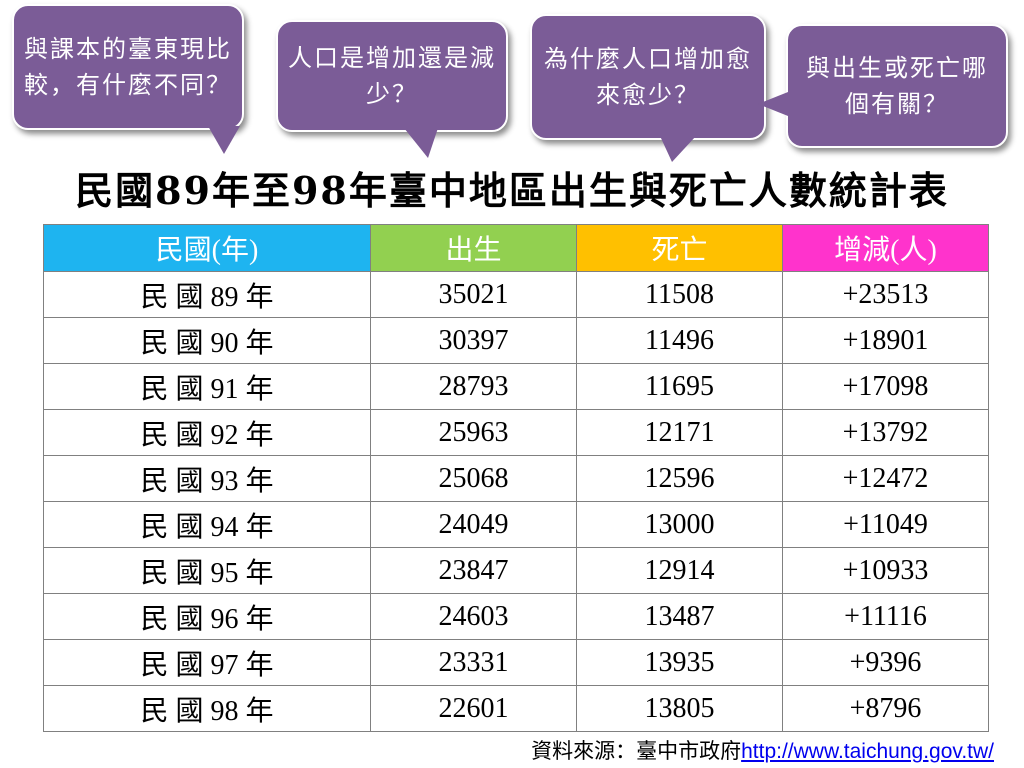 Image resolution: width=1024 pixels, height=768 pixels. What do you see at coordinates (473, 386) in the screenshot?
I see `births-cell: 28793` at bounding box center [473, 386].